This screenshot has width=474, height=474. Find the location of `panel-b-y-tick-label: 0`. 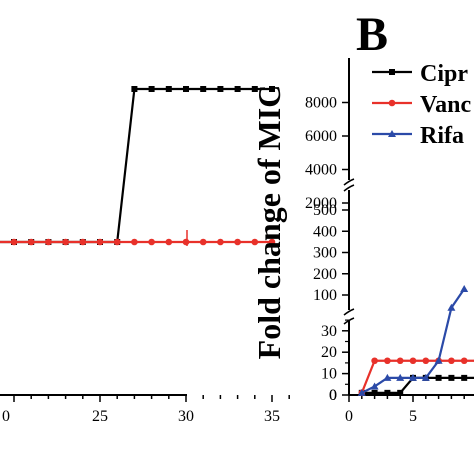

panel-b-y-tick-label: 0 is located at coordinates (333, 395).